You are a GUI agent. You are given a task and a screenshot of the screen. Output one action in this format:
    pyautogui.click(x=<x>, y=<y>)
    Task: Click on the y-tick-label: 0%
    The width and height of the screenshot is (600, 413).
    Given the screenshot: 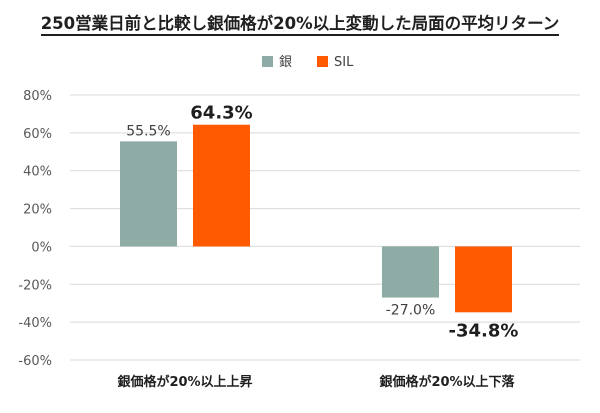 What is the action you would take?
    pyautogui.click(x=41, y=247)
    